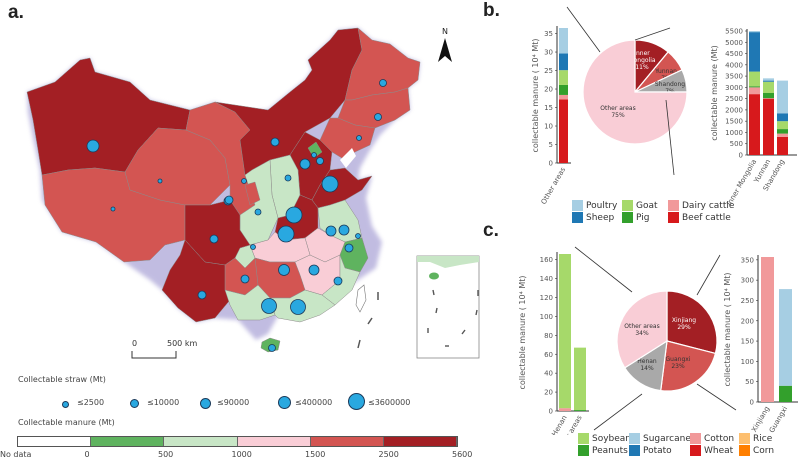 The width and height of the screenshot is (802, 461). What do you see at coordinates (734, 43) in the screenshot?
I see `y-tick-label: 5000` at bounding box center [734, 43].